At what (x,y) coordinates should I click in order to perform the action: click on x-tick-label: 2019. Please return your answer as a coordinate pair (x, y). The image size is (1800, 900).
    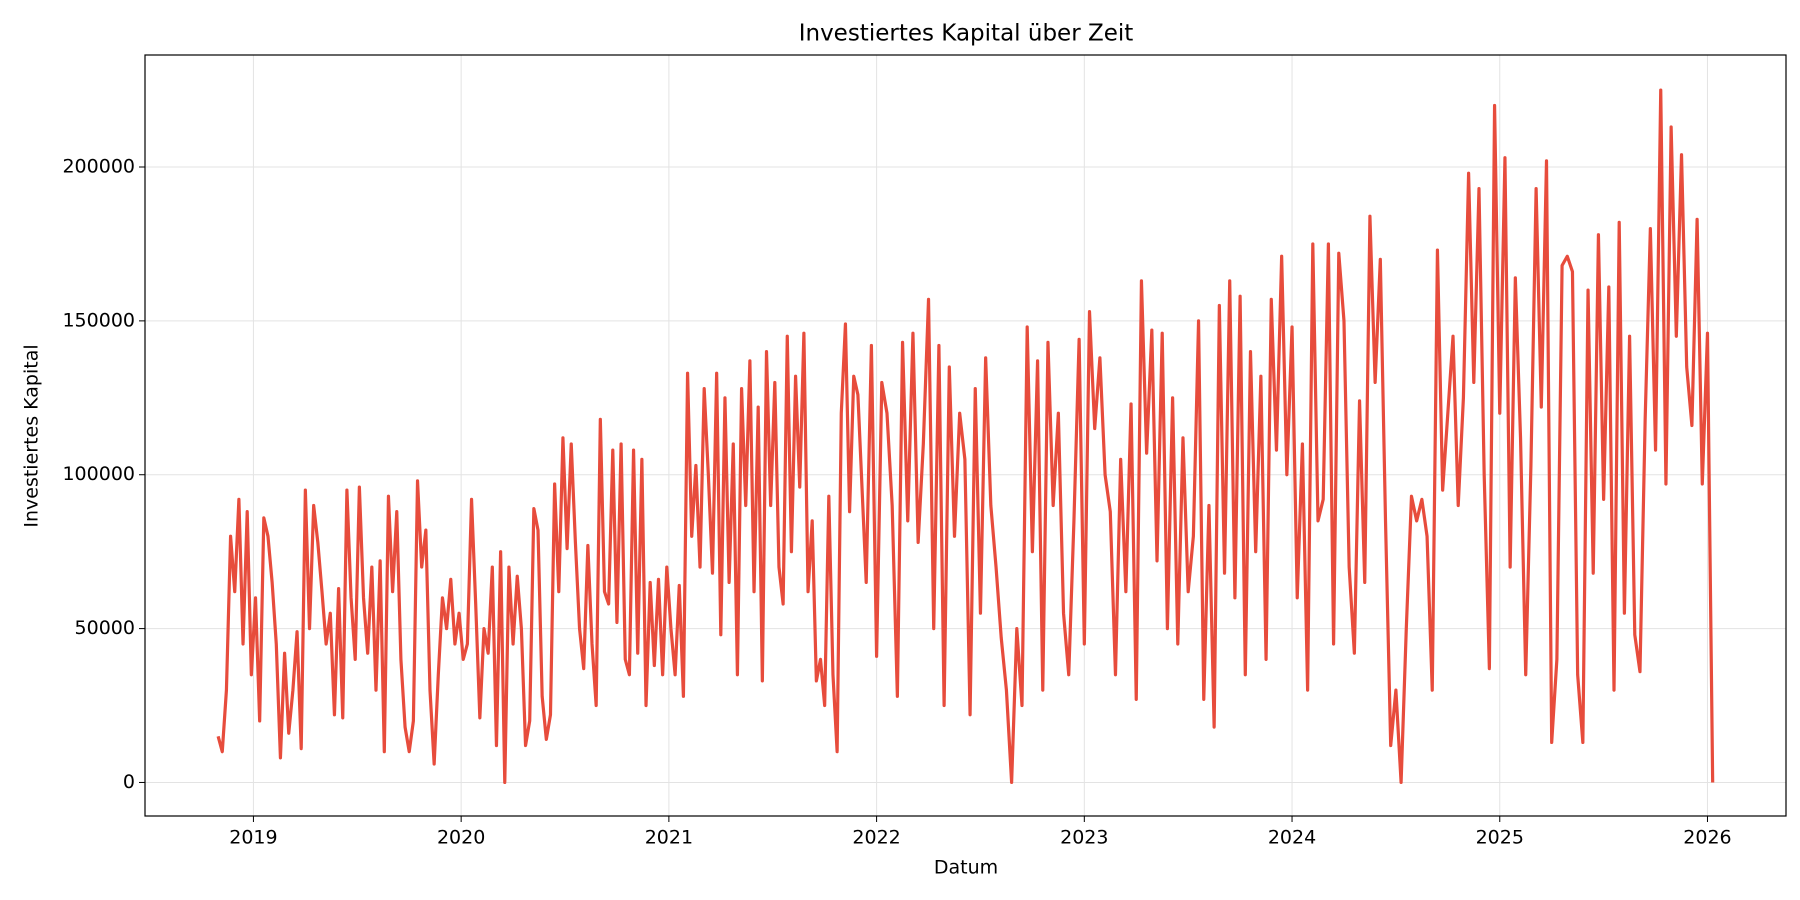
    Looking at the image, I should click on (253, 838).